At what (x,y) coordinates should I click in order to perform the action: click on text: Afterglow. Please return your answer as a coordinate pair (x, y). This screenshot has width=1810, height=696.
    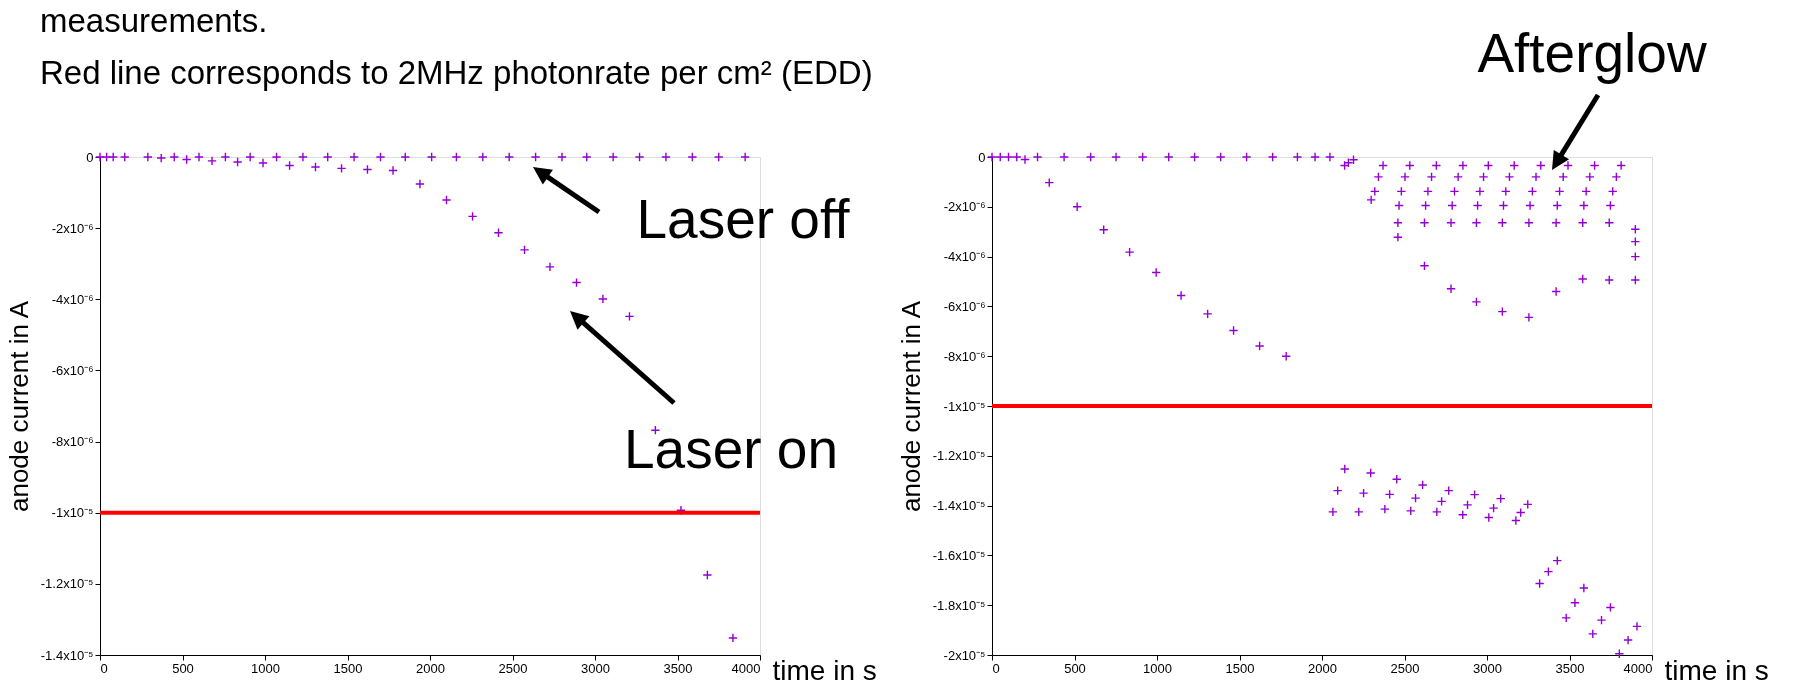
    Looking at the image, I should click on (1592, 53).